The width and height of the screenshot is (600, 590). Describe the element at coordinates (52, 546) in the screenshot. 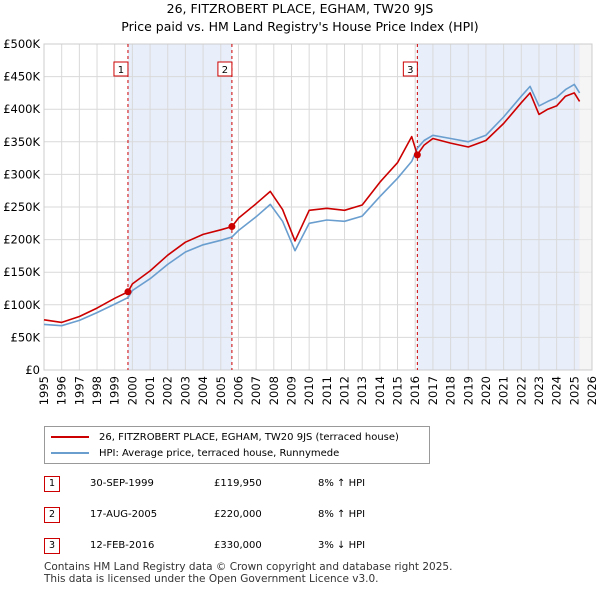

I see `transaction-marker: 3` at that location.